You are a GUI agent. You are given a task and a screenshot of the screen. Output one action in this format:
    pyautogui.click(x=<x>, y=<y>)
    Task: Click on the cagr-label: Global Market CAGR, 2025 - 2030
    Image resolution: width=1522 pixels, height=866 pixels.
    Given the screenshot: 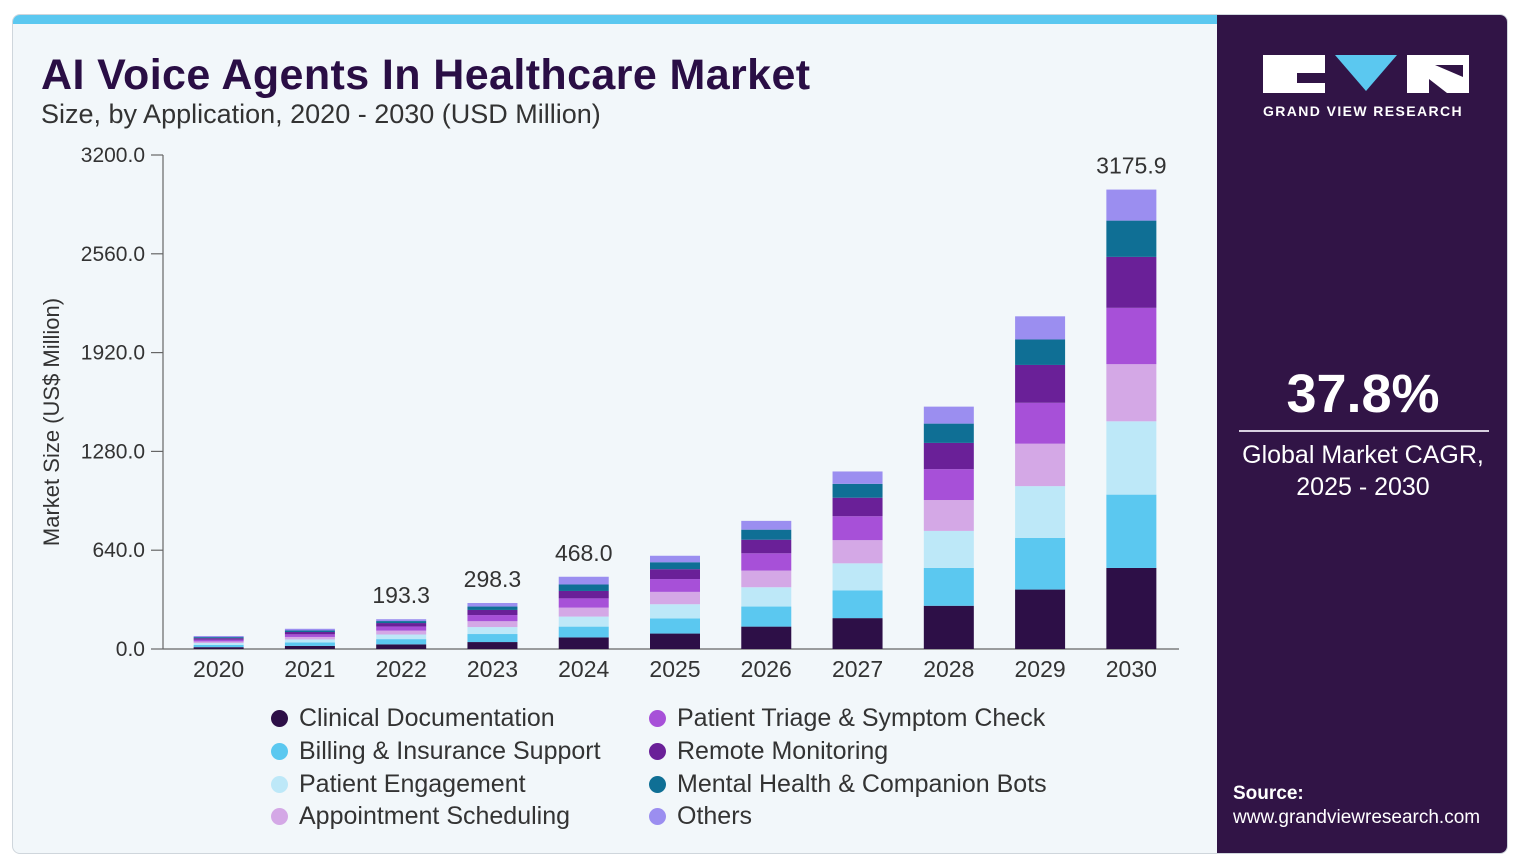 What is the action you would take?
    pyautogui.click(x=1363, y=471)
    